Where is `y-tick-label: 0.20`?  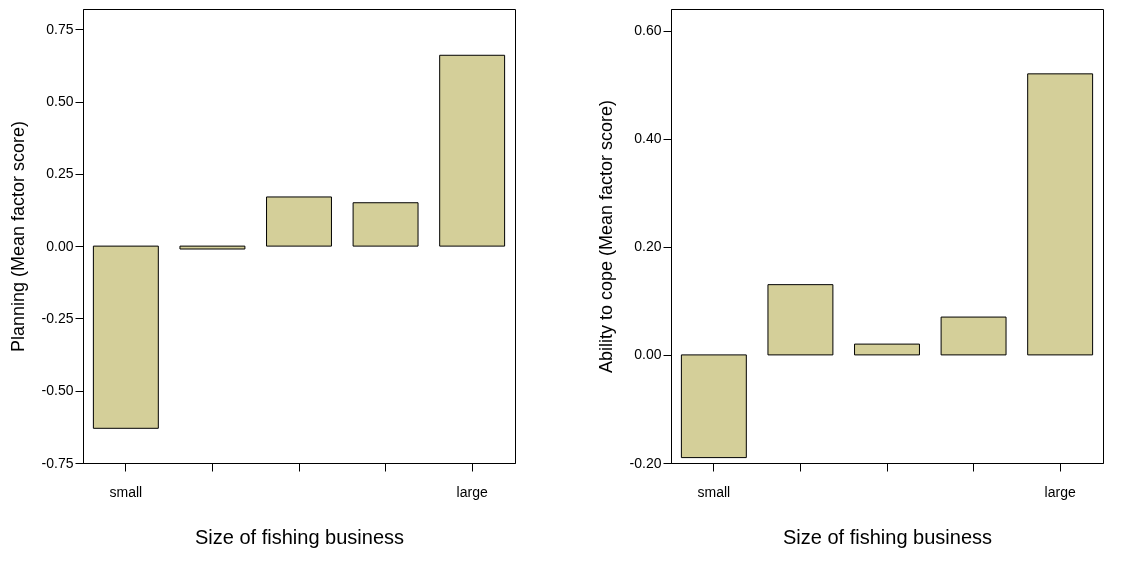
y-tick-label: 0.20 is located at coordinates (648, 246).